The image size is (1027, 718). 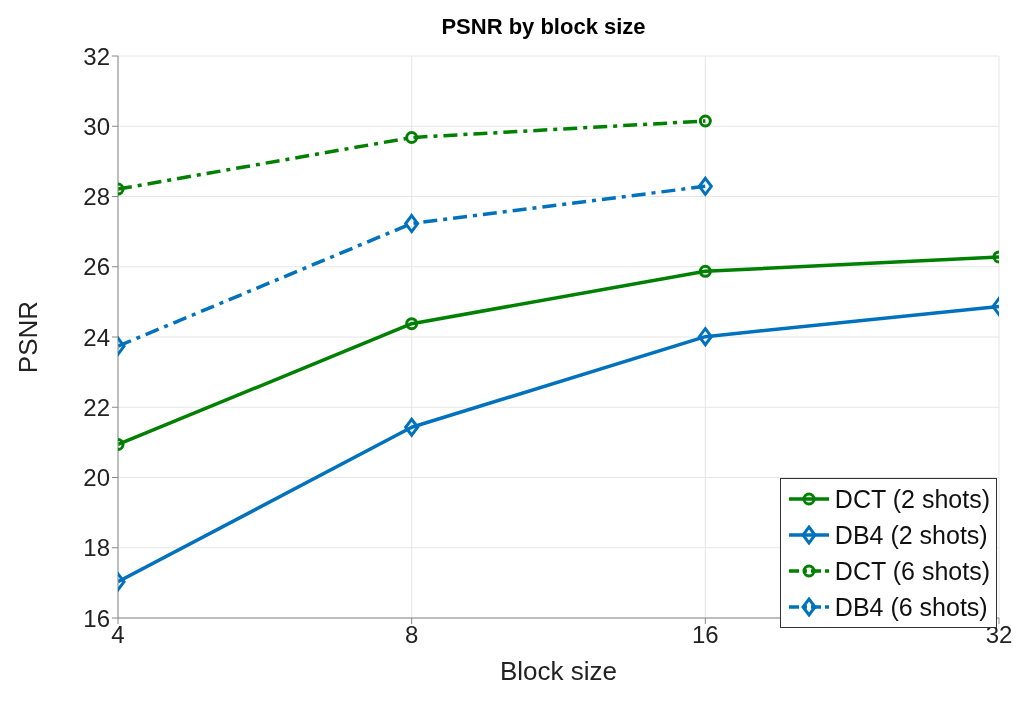 I want to click on y-tick-label: 26, so click(x=96, y=267).